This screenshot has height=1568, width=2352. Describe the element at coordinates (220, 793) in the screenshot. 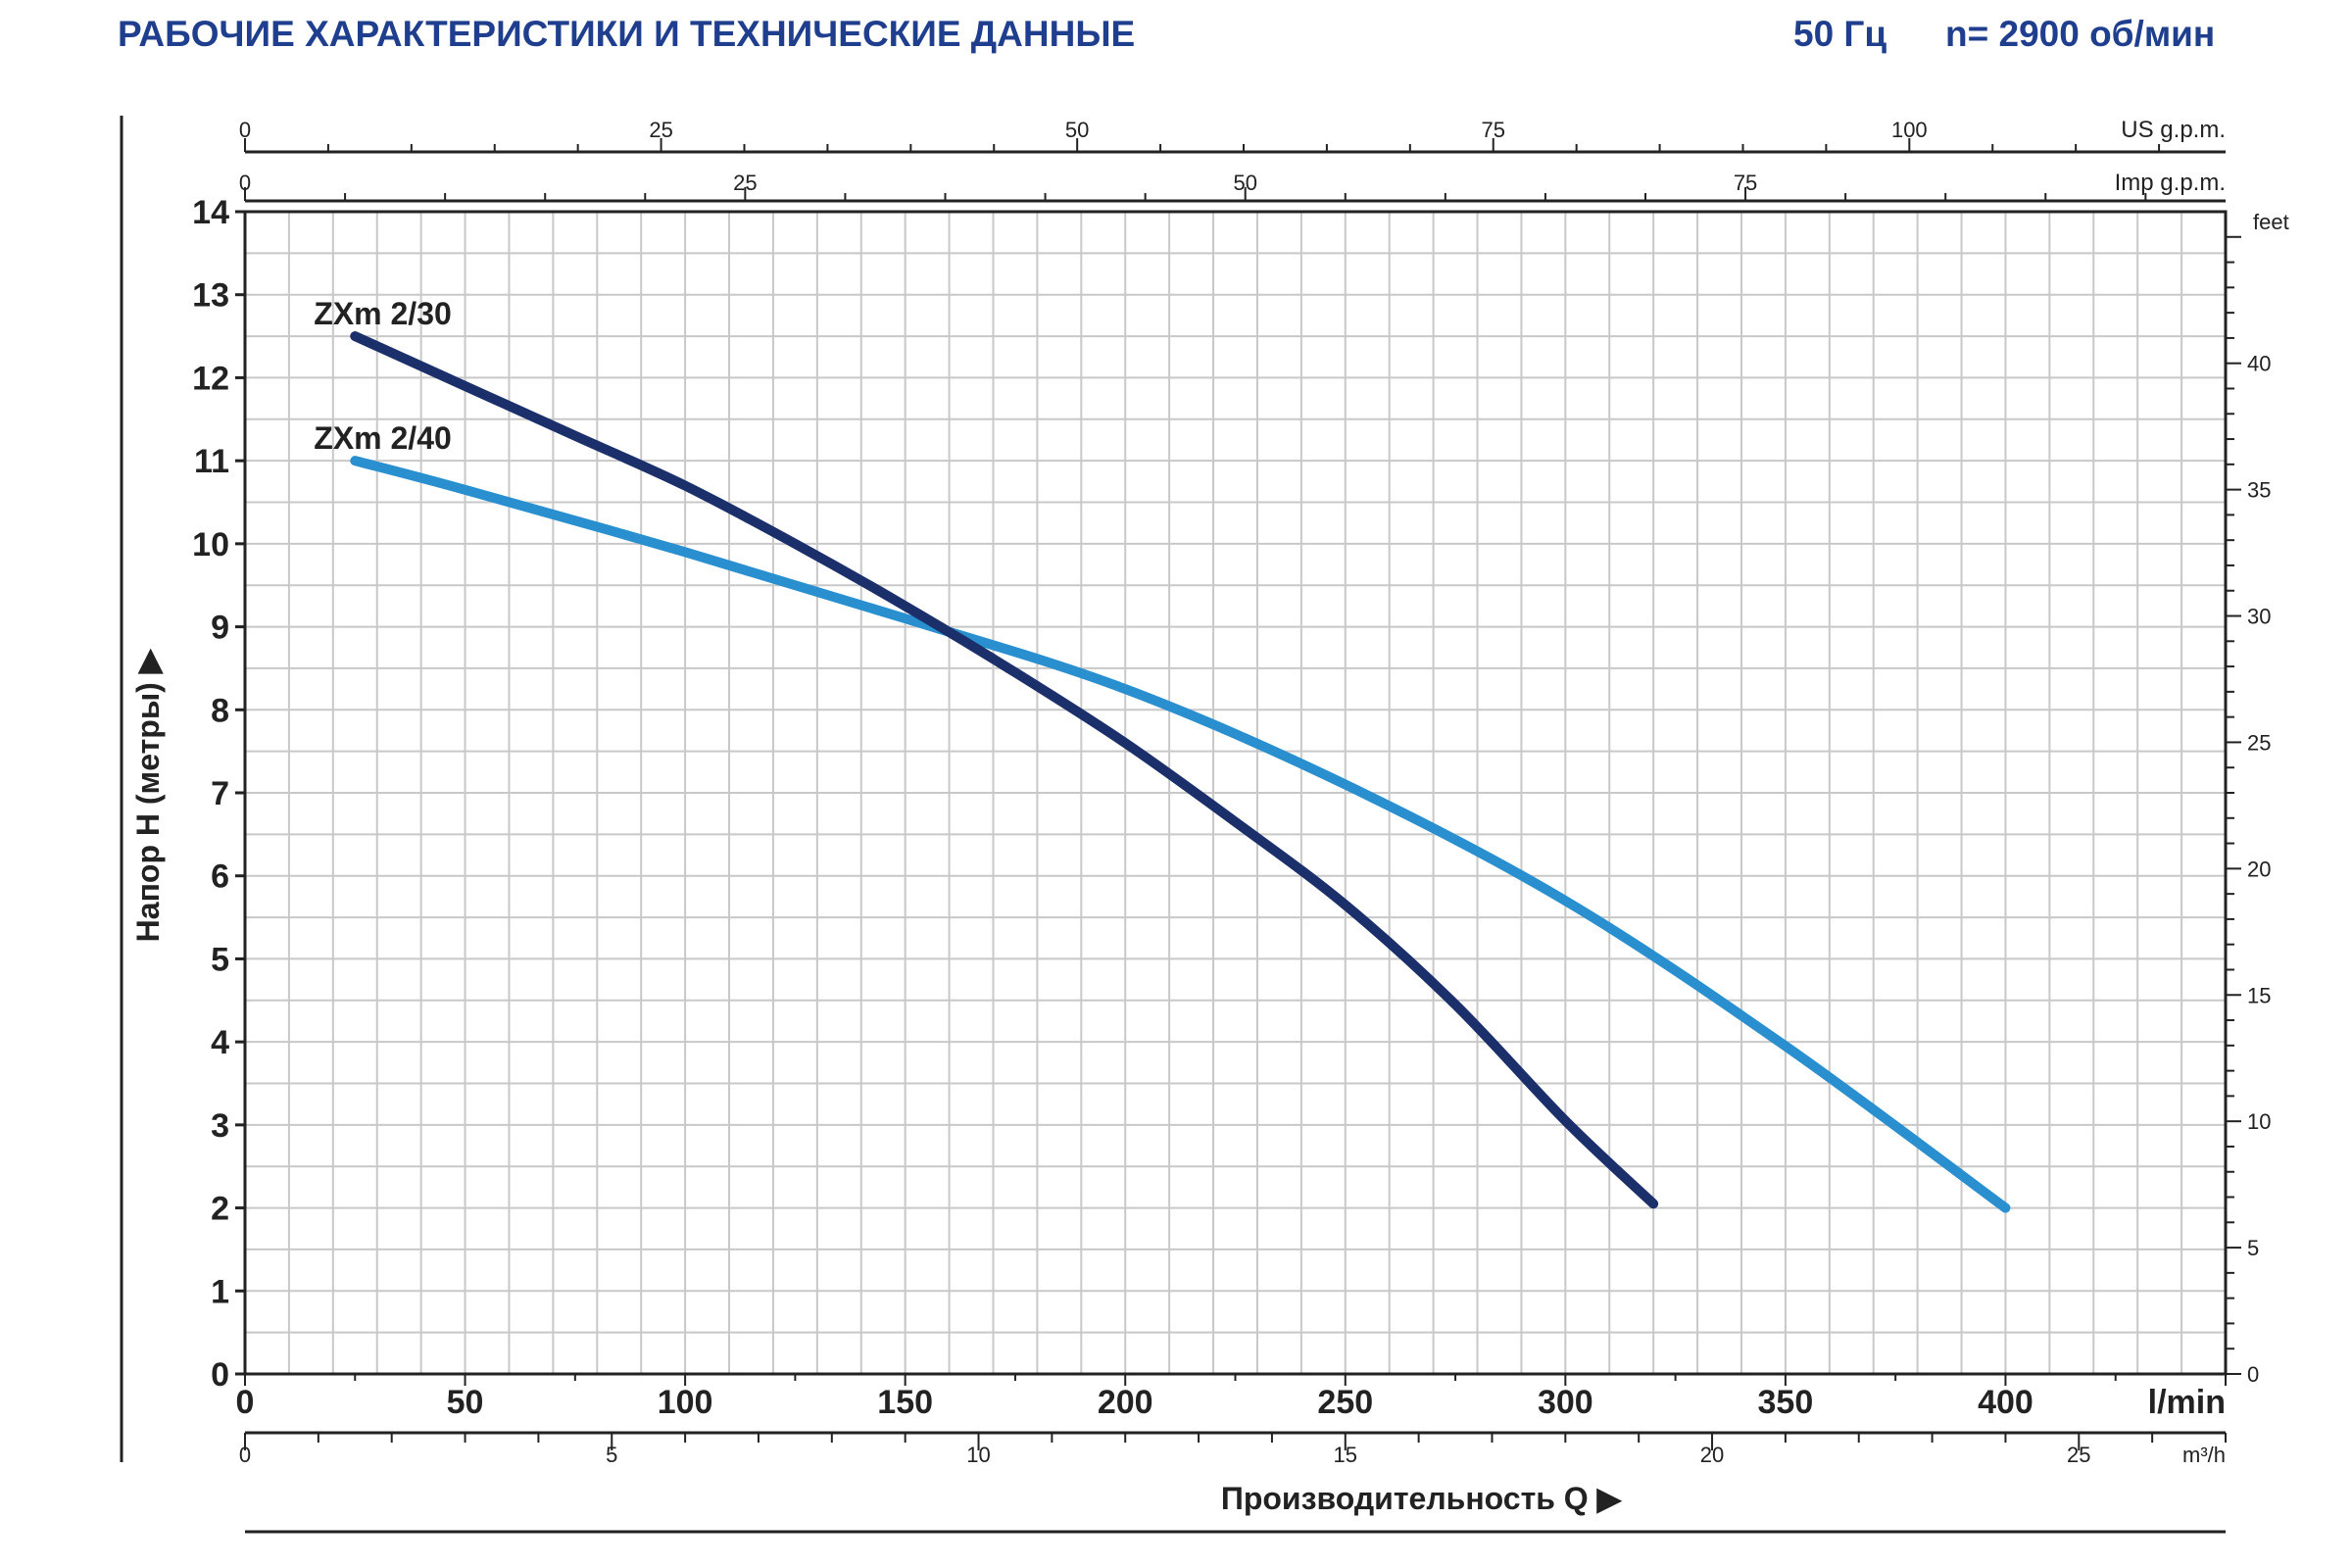

I see `y-tick-label: 7` at that location.